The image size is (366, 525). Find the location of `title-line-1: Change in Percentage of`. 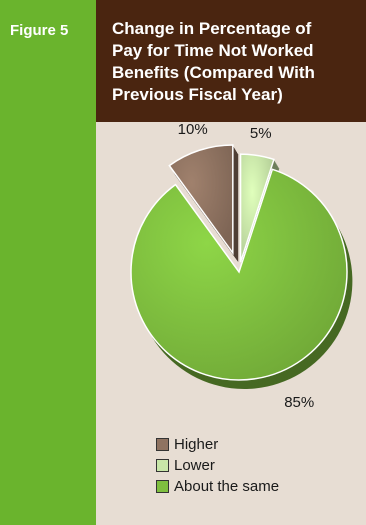

title-line-1: Change in Percentage of is located at coordinates (212, 28).